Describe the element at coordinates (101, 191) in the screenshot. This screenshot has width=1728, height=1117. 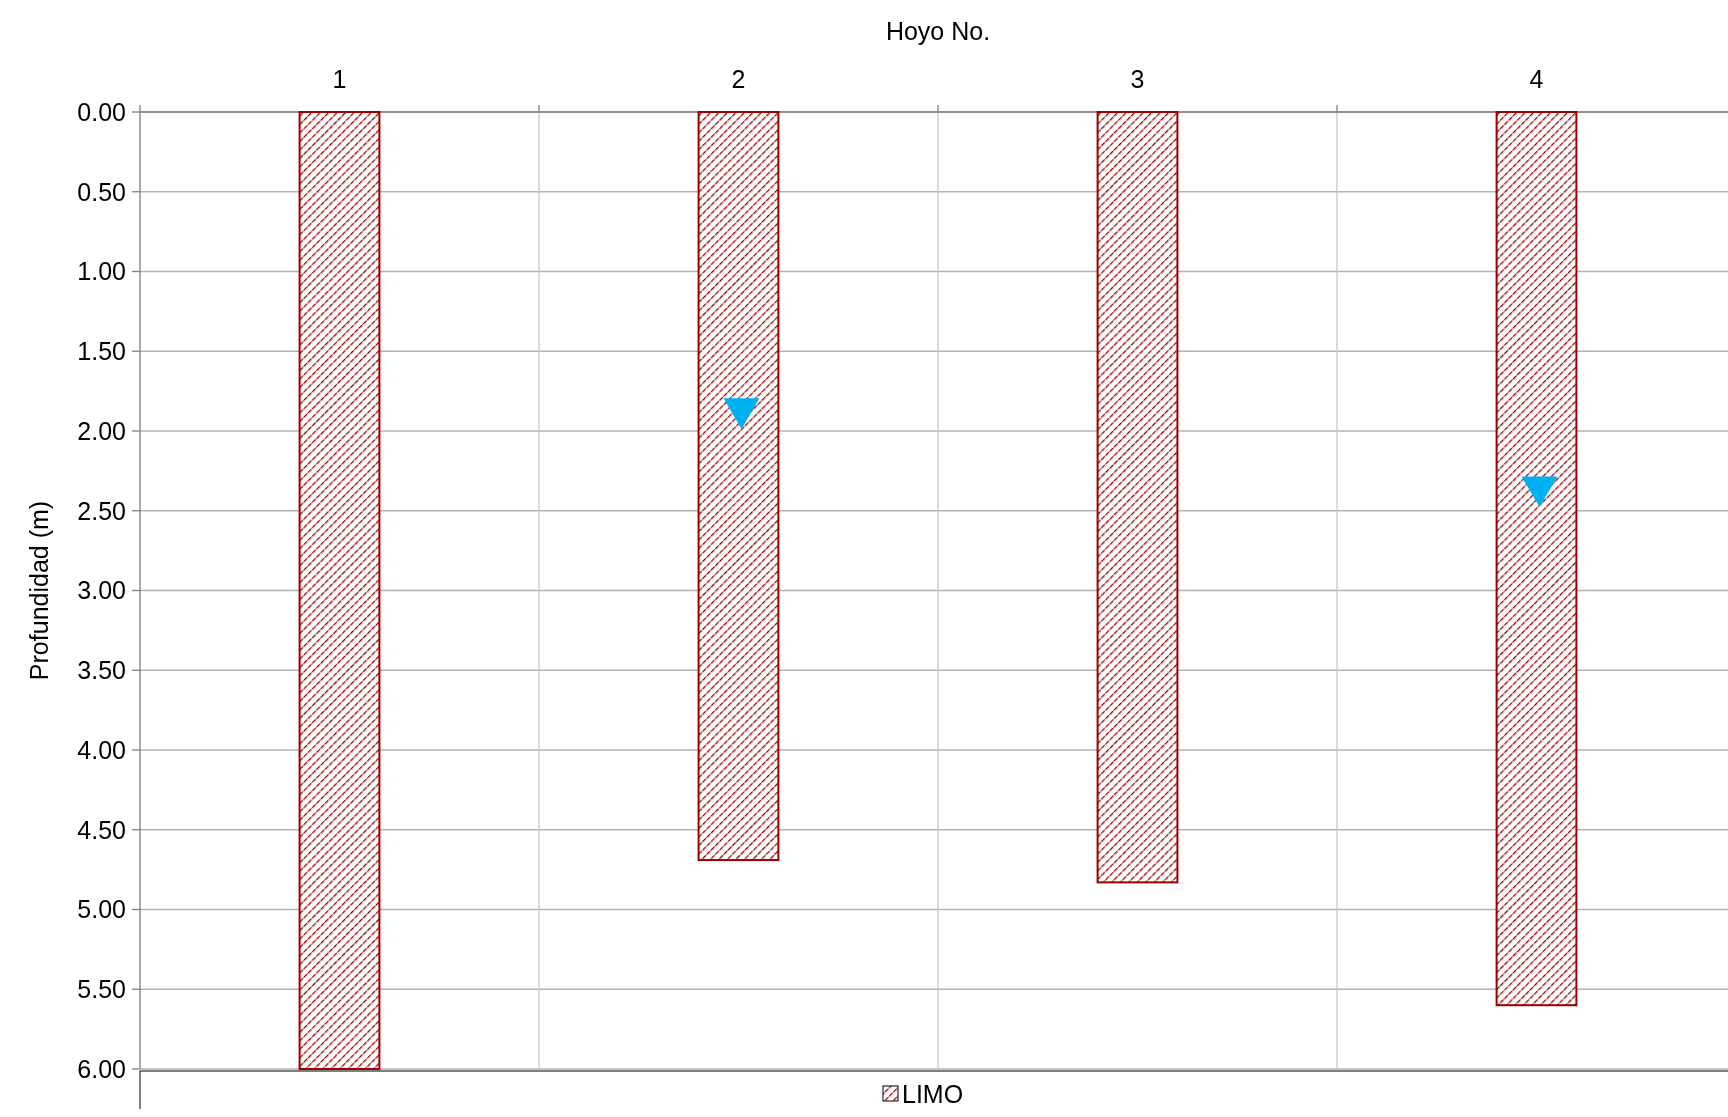
I see `y-tick-label: 0.50` at that location.